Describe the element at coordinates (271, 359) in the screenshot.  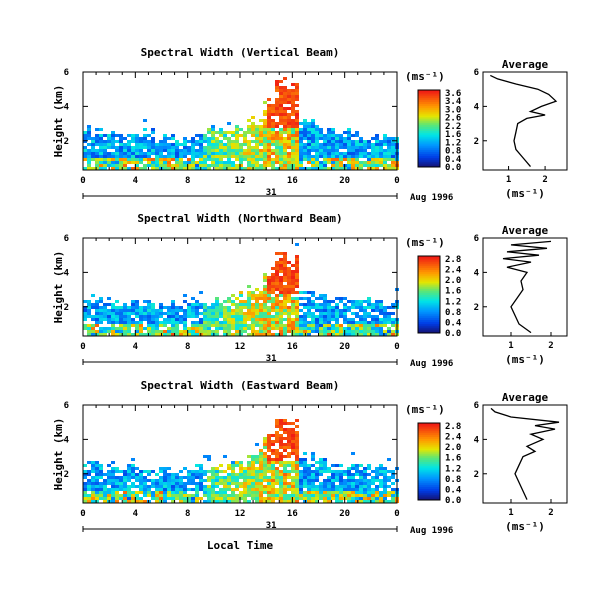
I see `date-day-label: 31` at that location.